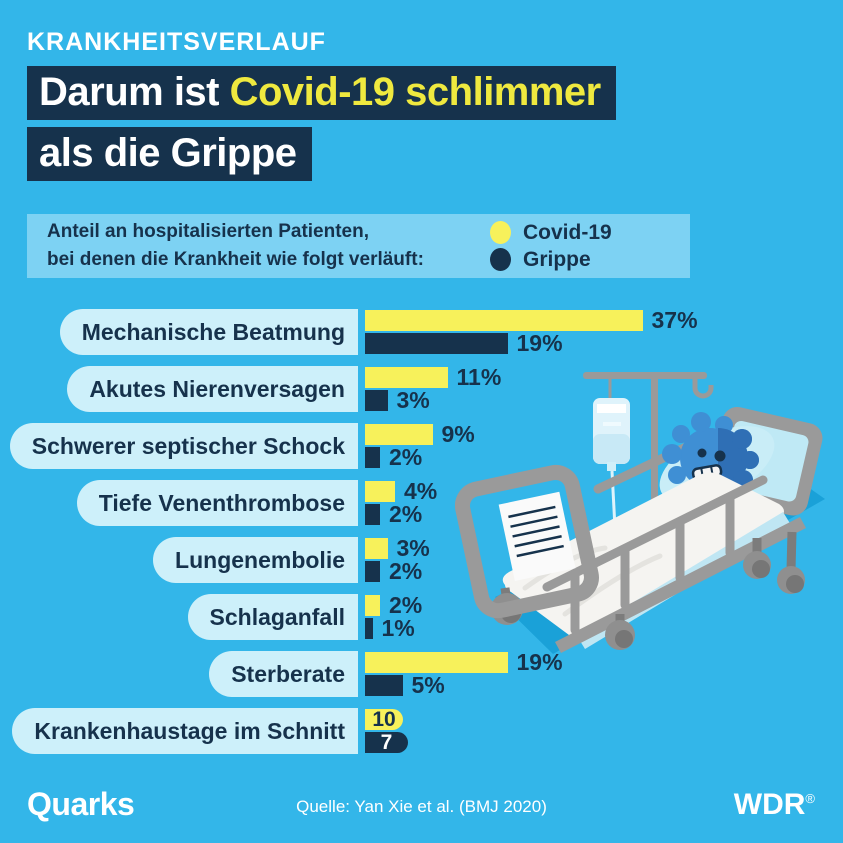  I want to click on bar-value-label: 11%, so click(479, 377).